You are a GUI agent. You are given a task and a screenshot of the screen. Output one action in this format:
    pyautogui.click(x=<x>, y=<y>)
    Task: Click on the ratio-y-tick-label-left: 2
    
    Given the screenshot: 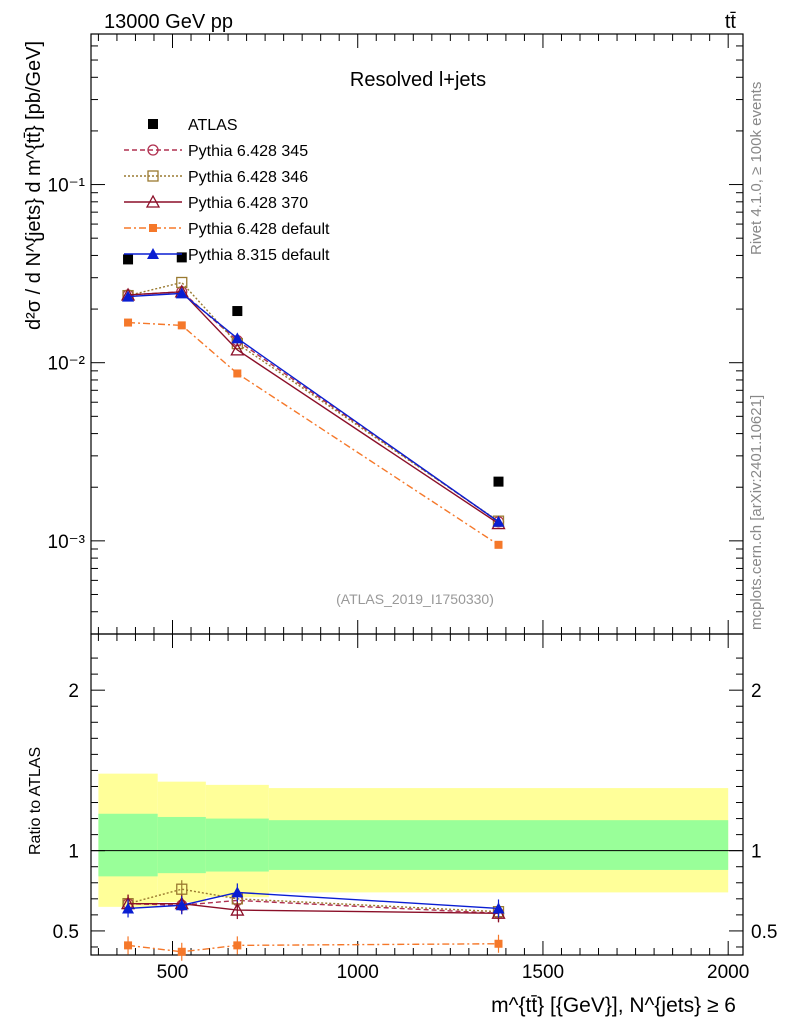 What is the action you would take?
    pyautogui.click(x=73, y=691)
    